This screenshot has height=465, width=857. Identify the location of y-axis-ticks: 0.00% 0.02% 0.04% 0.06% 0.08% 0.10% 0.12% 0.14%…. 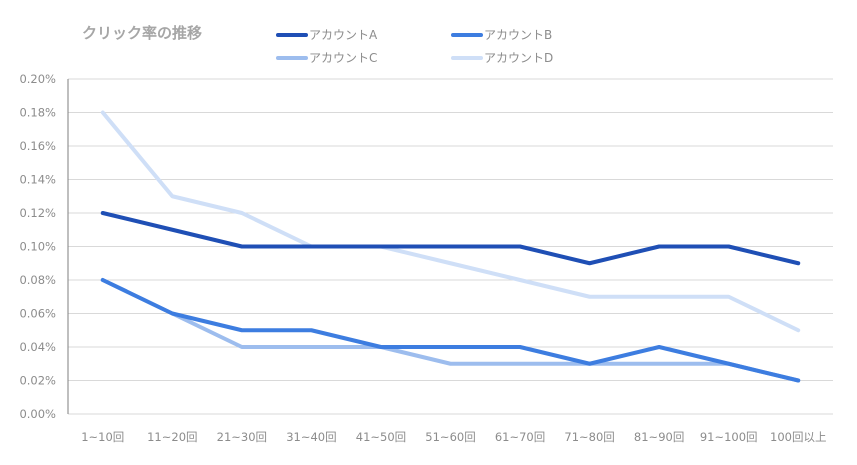
(37, 246).